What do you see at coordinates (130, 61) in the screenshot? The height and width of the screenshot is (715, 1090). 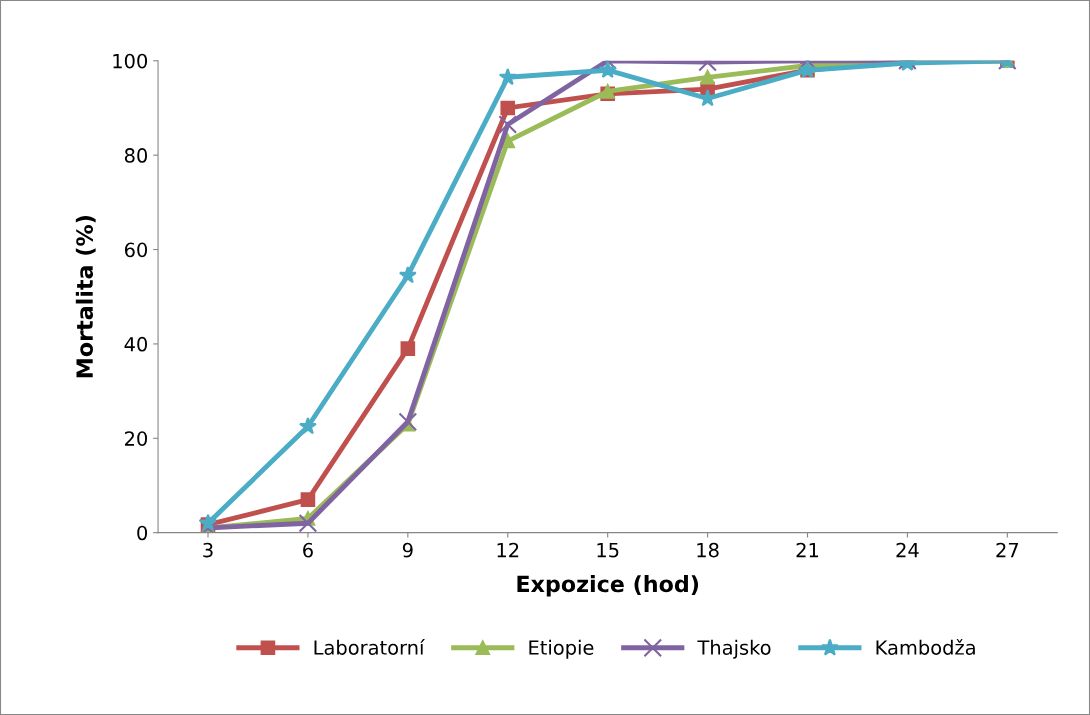 I see `y-tick-label: 100` at bounding box center [130, 61].